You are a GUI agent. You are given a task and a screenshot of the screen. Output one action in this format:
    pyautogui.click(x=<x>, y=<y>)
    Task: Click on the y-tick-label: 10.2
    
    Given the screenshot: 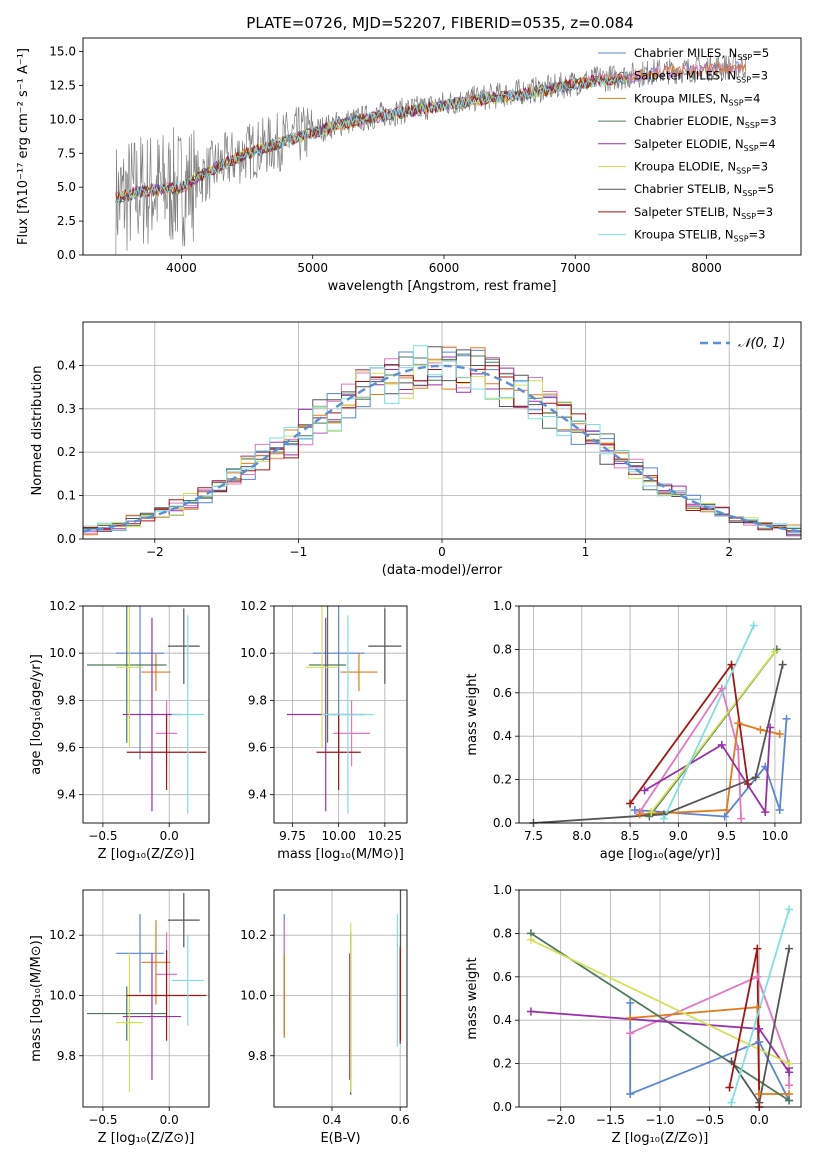 What is the action you would take?
    pyautogui.click(x=253, y=606)
    